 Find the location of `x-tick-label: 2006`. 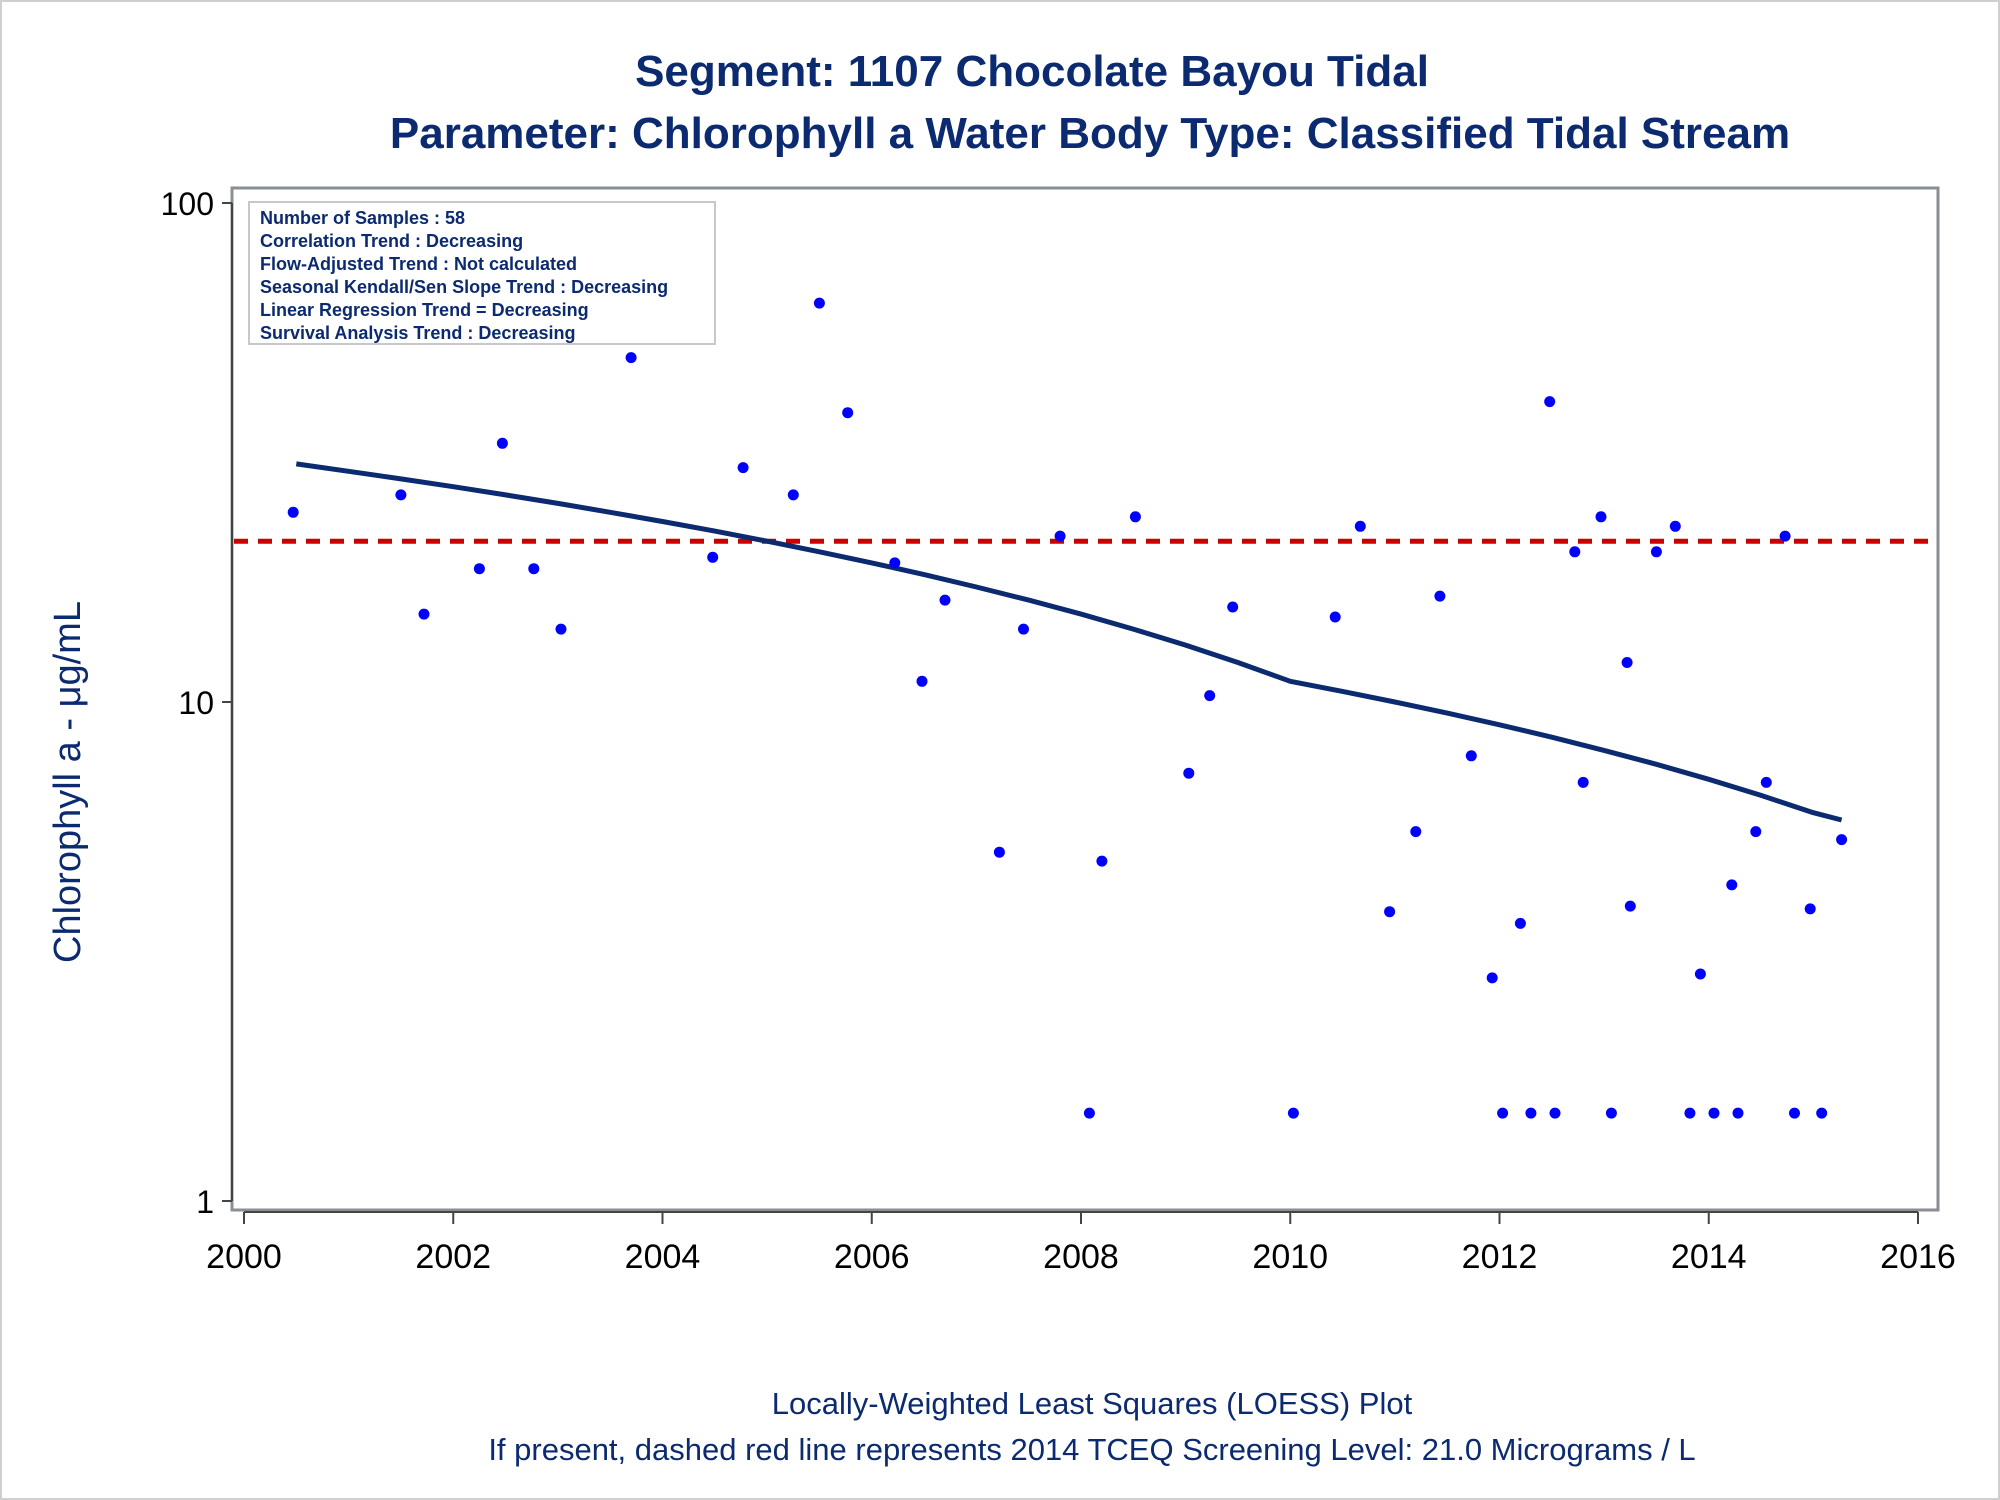

x-tick-label: 2006 is located at coordinates (872, 1257).